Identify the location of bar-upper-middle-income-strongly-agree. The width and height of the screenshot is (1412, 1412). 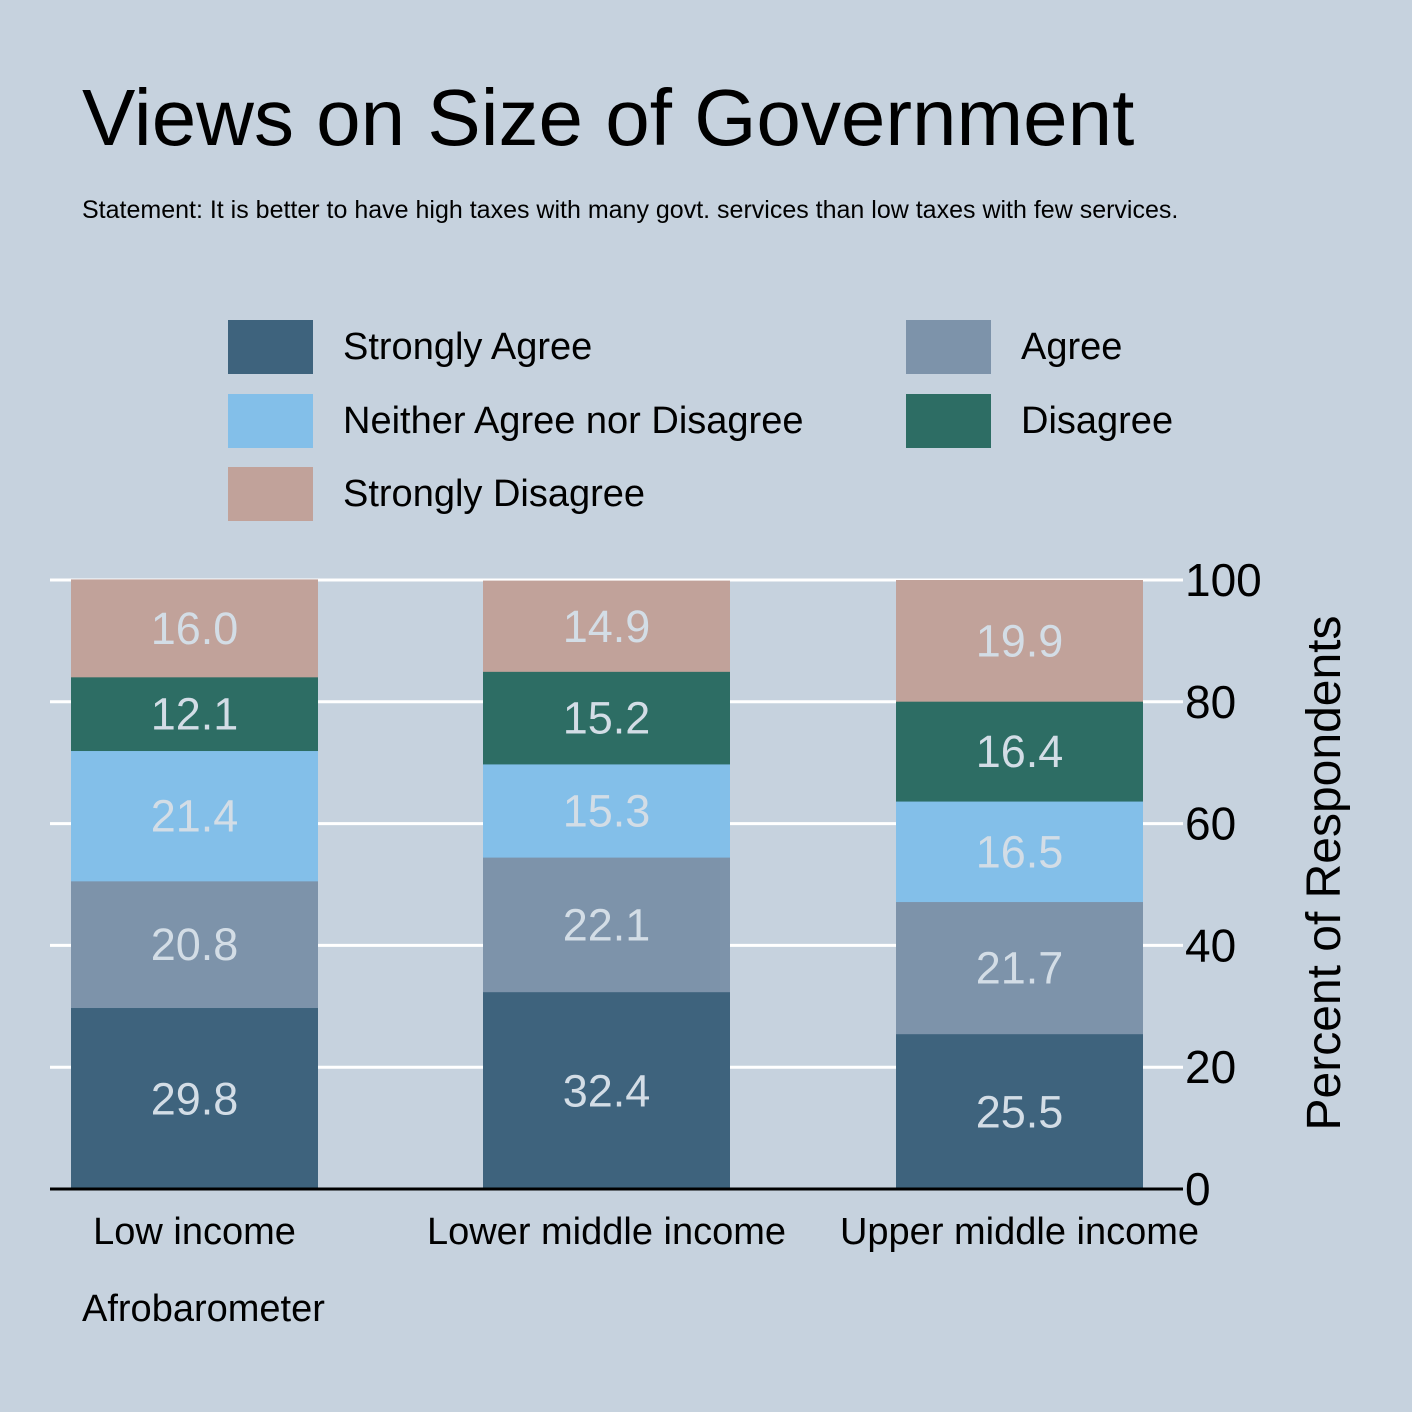
(1019, 1111).